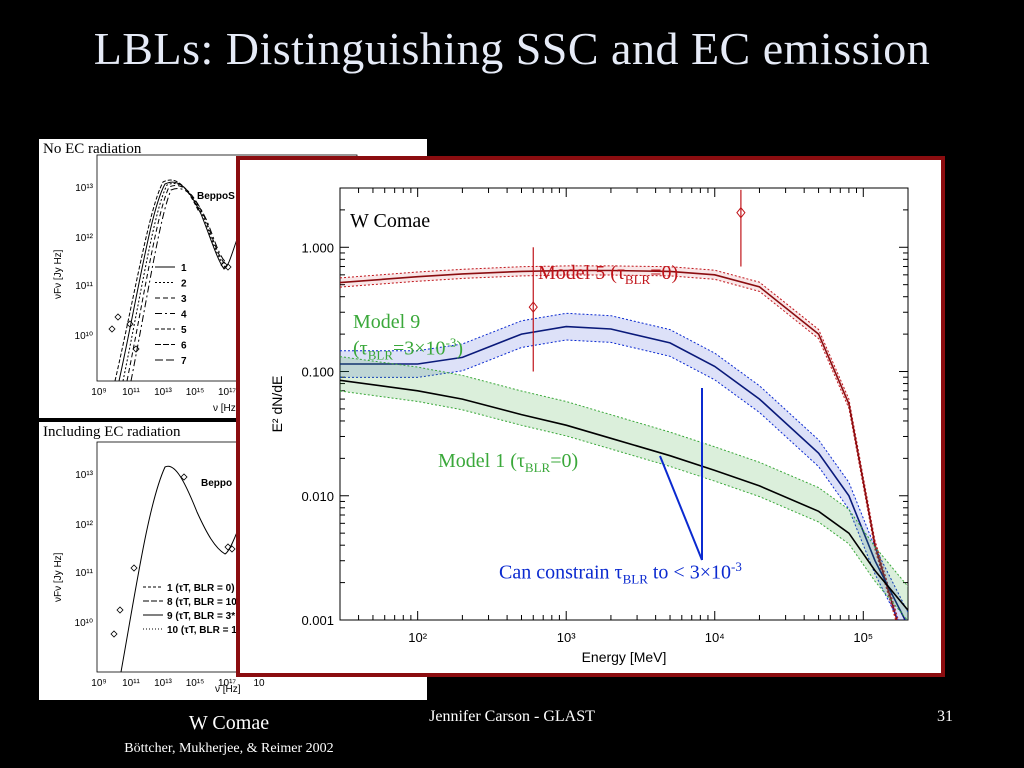  Describe the element at coordinates (229, 723) in the screenshot. I see `footer-source: W Comae` at that location.